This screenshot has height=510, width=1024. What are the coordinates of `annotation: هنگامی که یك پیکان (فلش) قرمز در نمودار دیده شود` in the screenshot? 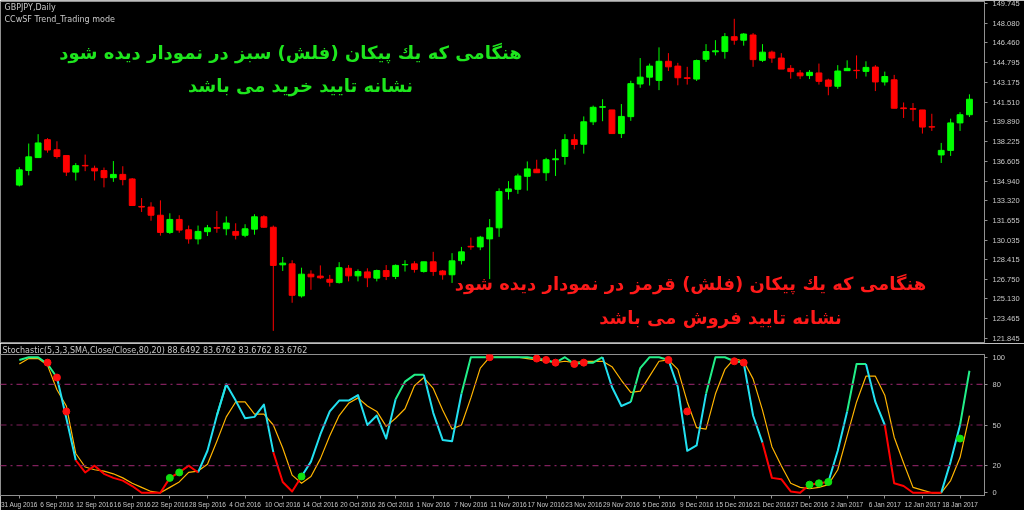 It's located at (690, 284).